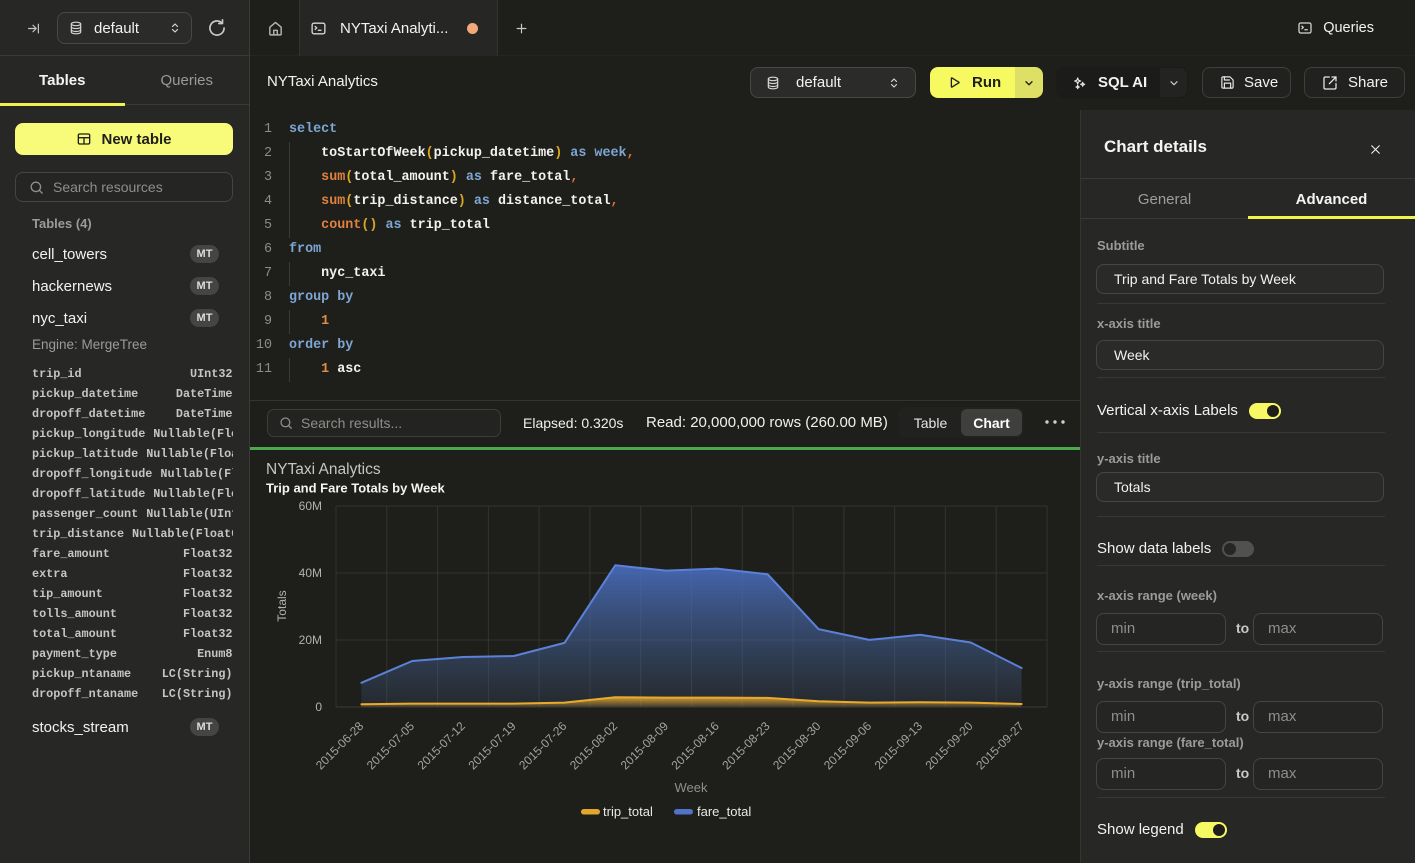 This screenshot has height=863, width=1415. What do you see at coordinates (899, 746) in the screenshot?
I see `svg-text: 2015-09-13` at bounding box center [899, 746].